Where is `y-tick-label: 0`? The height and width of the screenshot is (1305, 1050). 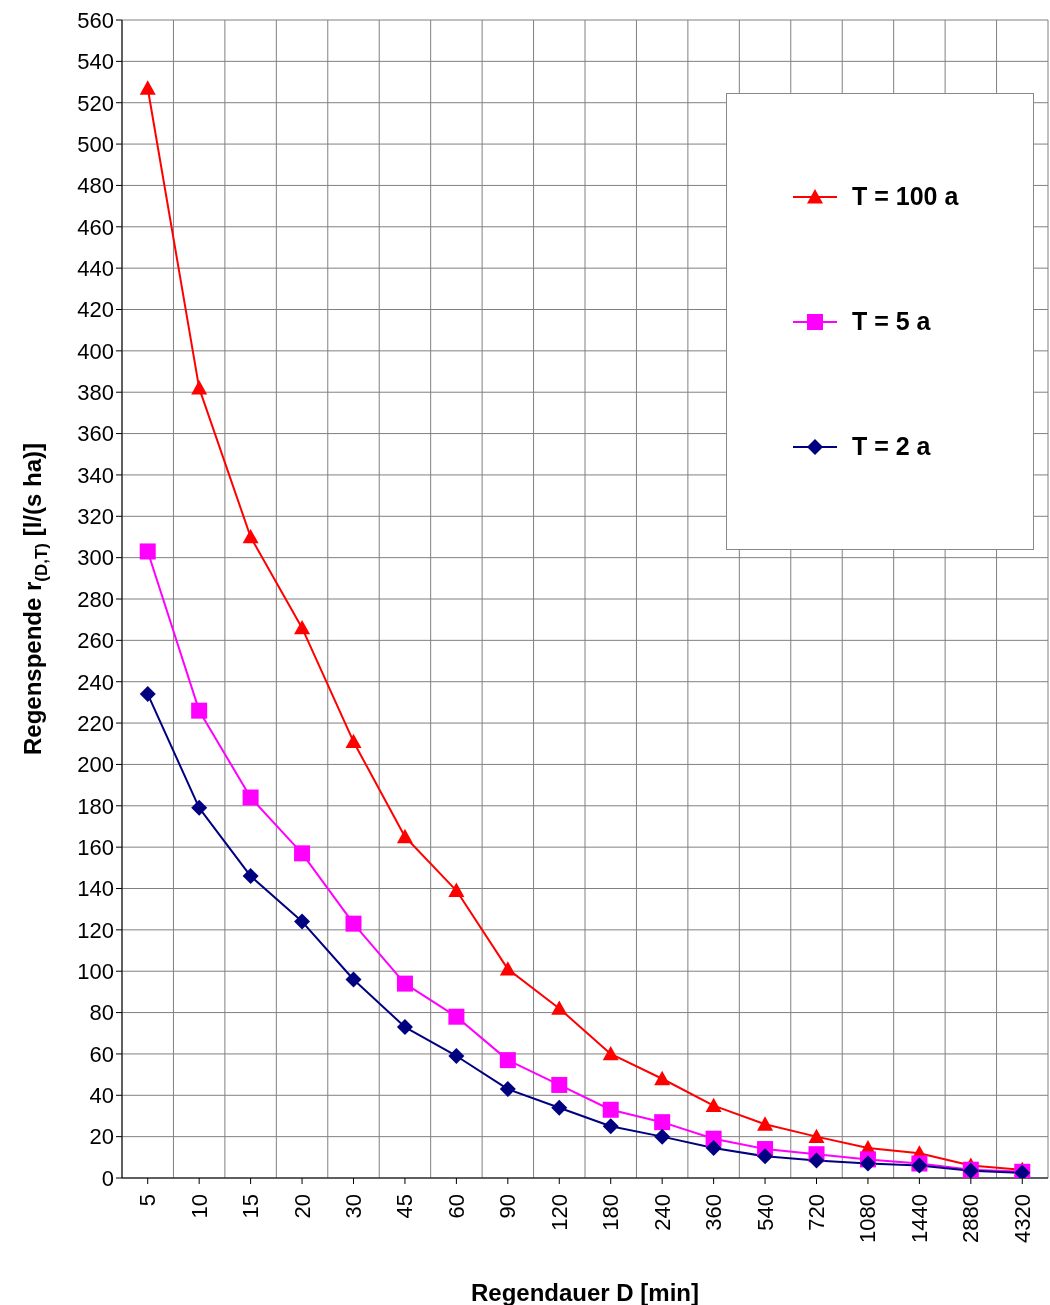
y-tick-label: 0 is located at coordinates (107, 1178).